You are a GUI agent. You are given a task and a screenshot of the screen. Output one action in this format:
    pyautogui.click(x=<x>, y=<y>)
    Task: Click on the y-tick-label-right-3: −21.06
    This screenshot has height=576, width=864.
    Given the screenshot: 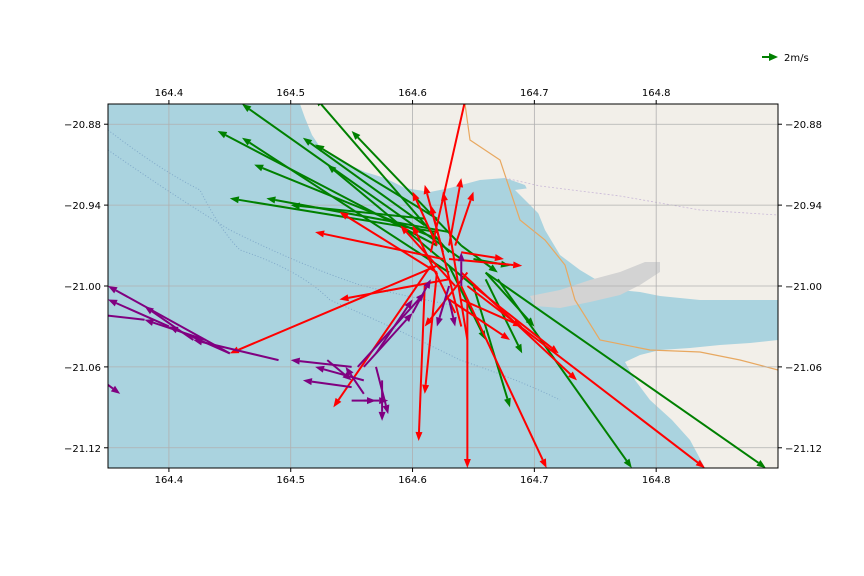 What is the action you would take?
    pyautogui.click(x=803, y=368)
    